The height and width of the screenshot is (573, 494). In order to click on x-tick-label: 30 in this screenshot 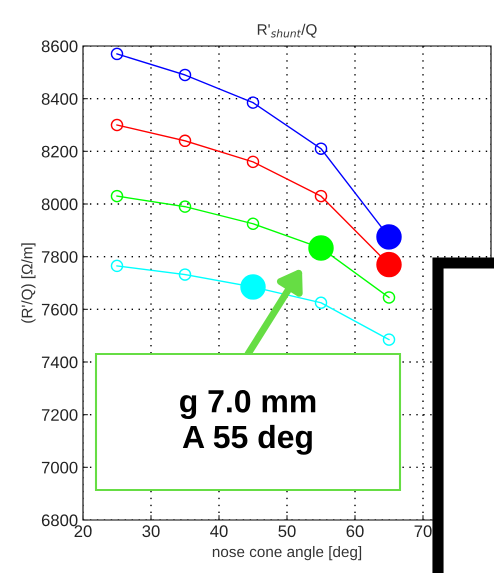, I will do `click(151, 531)`.